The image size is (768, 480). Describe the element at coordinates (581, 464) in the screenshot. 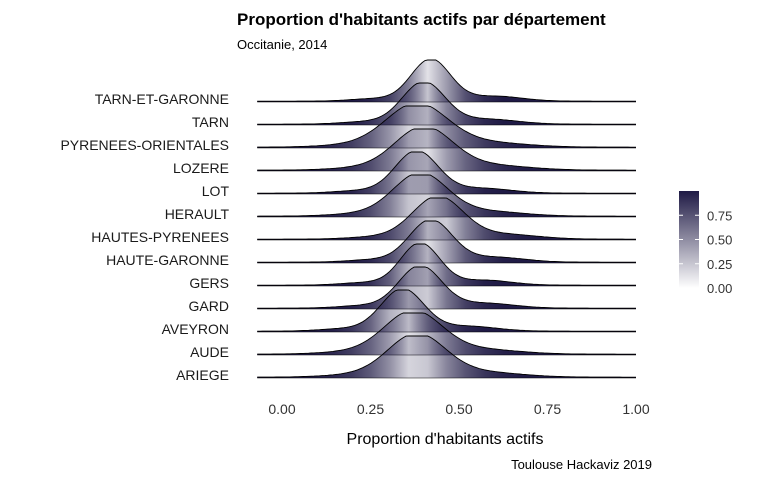

I see `chart-caption: Toulouse Hackaviz 2019` at that location.